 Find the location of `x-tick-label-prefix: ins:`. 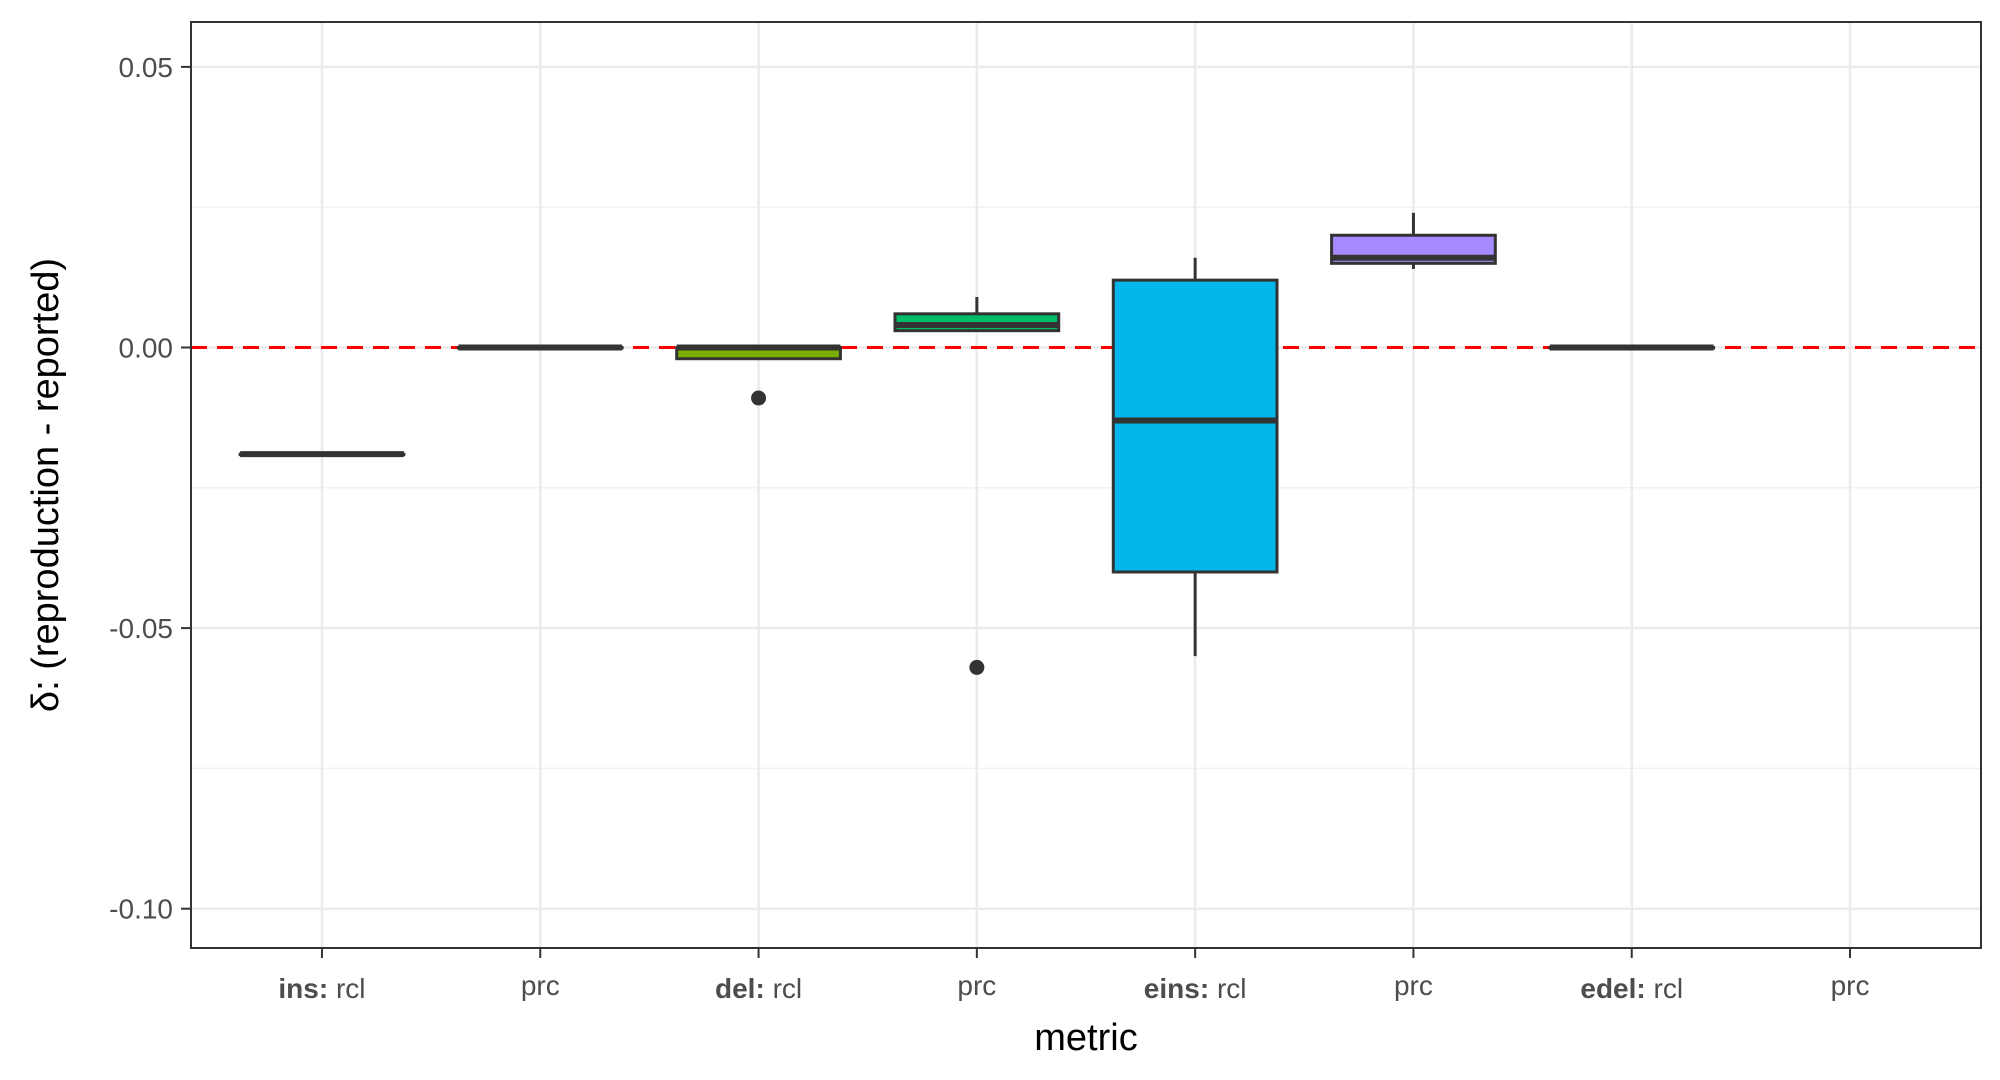

x-tick-label-prefix: ins: is located at coordinates (307, 988).